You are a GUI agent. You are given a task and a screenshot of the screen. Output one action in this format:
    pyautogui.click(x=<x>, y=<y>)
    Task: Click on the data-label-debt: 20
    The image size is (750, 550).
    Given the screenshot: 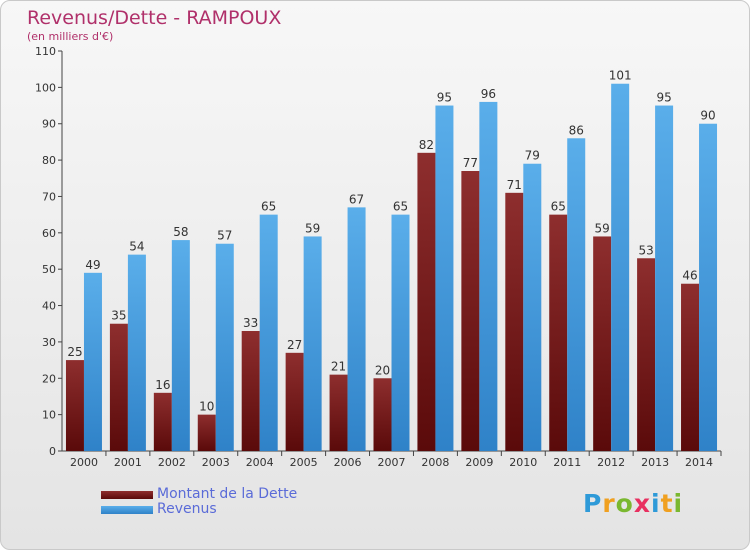 What is the action you would take?
    pyautogui.click(x=382, y=370)
    